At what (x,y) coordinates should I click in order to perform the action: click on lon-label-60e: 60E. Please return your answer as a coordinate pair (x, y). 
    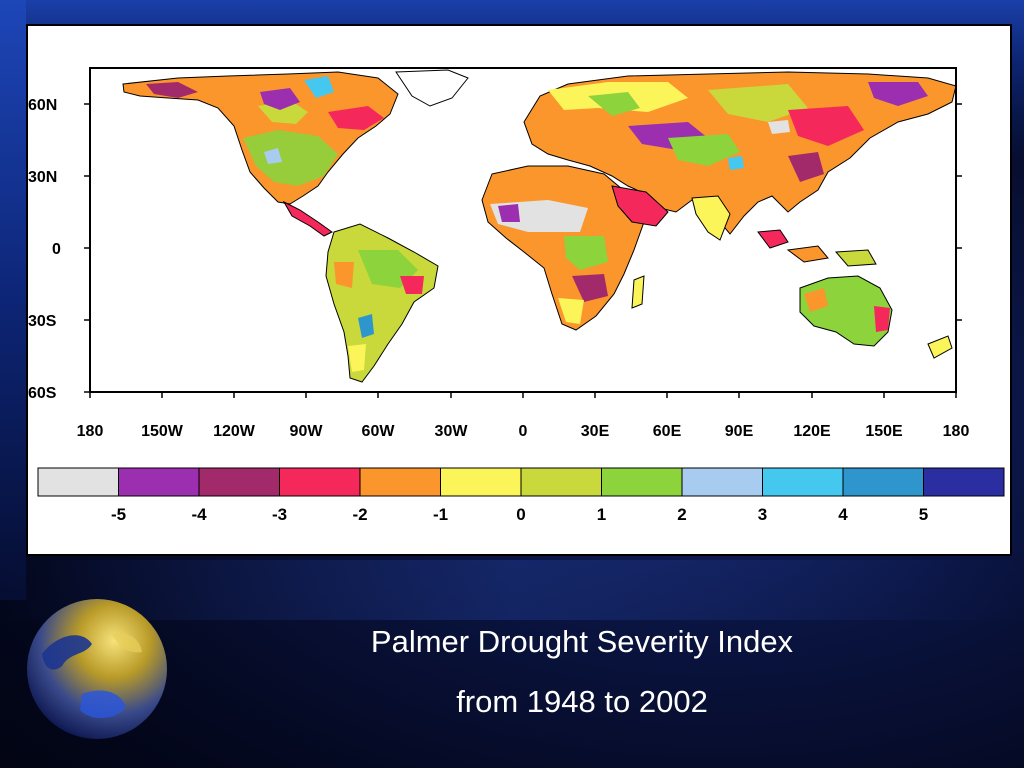
    Looking at the image, I should click on (667, 431).